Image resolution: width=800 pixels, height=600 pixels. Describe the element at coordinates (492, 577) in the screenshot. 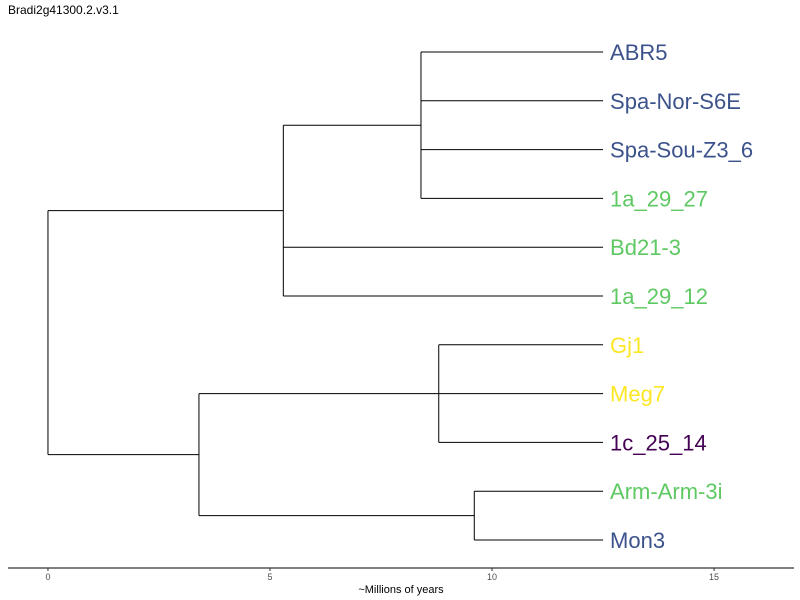

I see `axis-tick-label: 10` at that location.